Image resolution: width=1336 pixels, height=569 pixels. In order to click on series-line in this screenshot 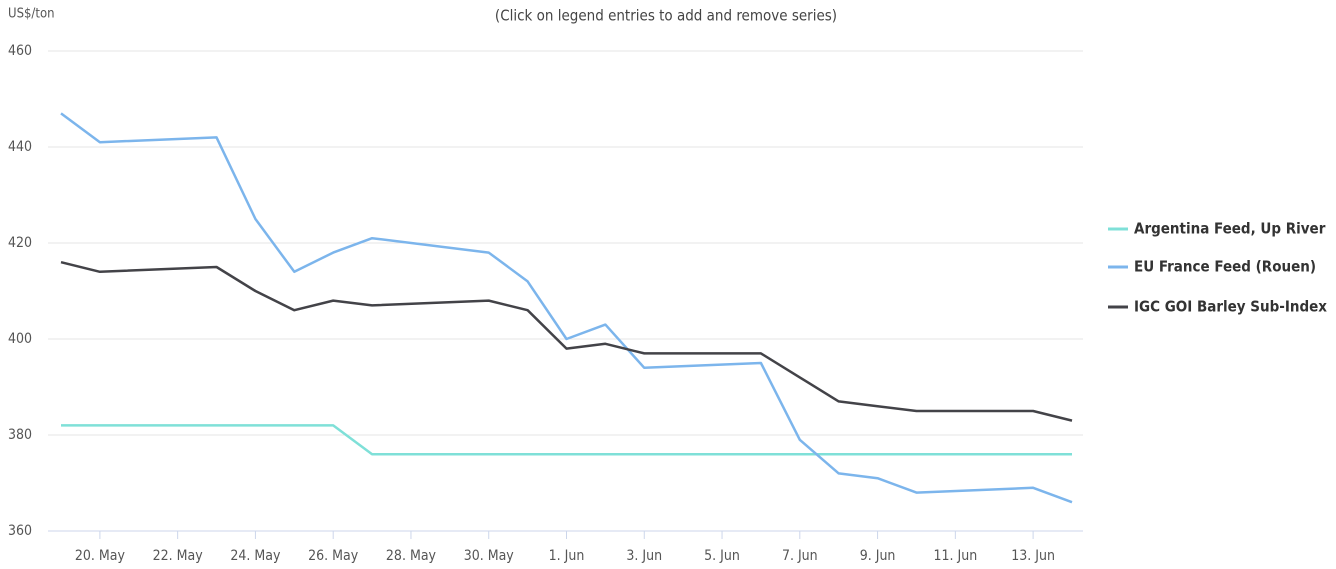, I will do `click(566, 440)`.